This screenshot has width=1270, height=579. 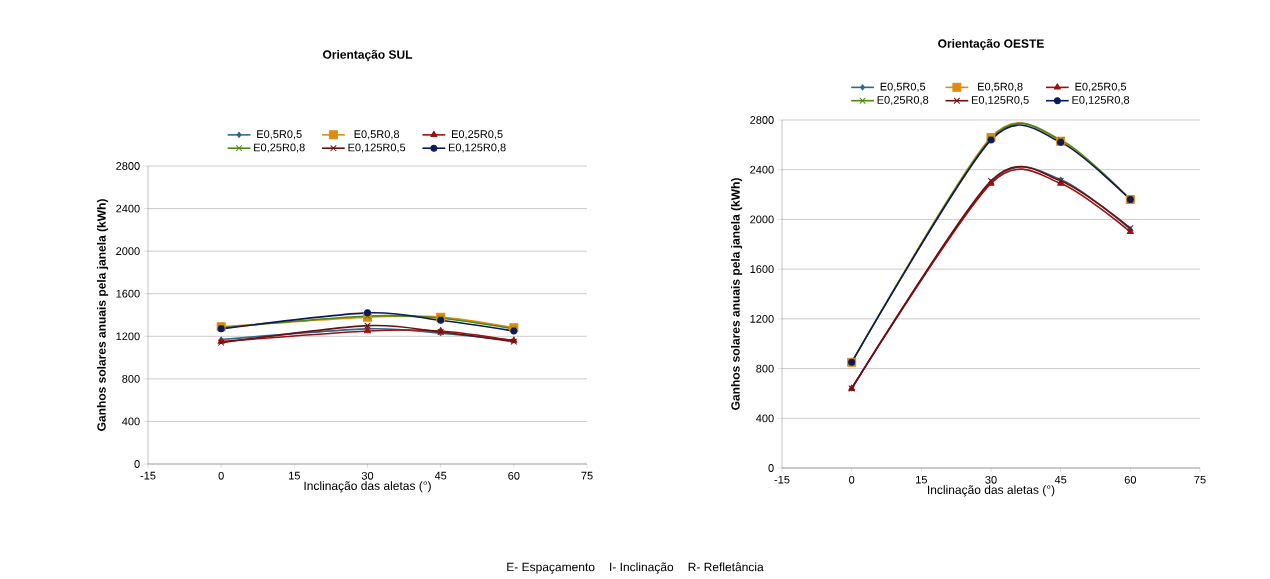 I want to click on text: E- Espaçamento, so click(x=551, y=568).